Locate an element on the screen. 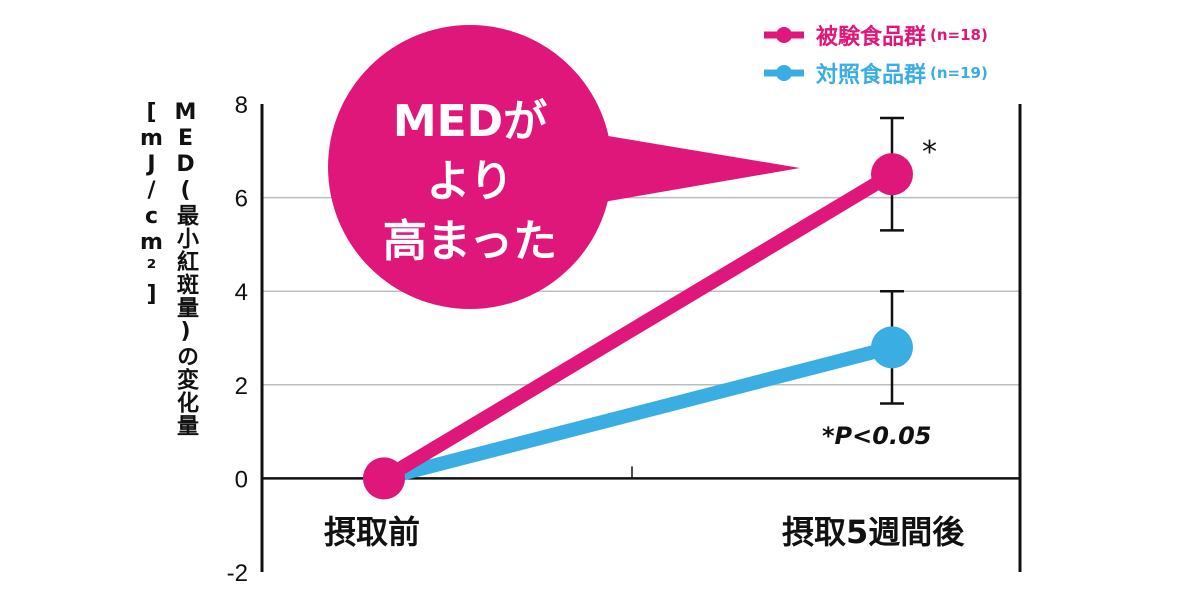 The image size is (1200, 600). x-category-label-0: 摂取前 is located at coordinates (372, 532).